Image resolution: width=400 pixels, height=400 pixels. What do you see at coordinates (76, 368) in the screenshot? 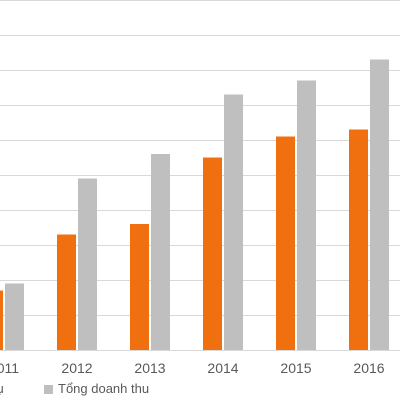
I see `x-tick-label: 2012` at bounding box center [76, 368].